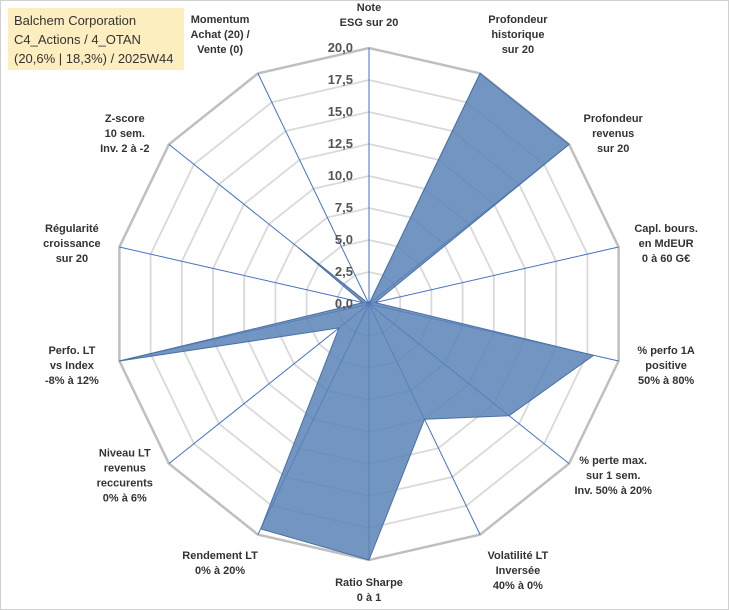 The width and height of the screenshot is (729, 610). I want to click on title-line-stats: (20,6% | 18,3%) / 2025W44, so click(94, 58).